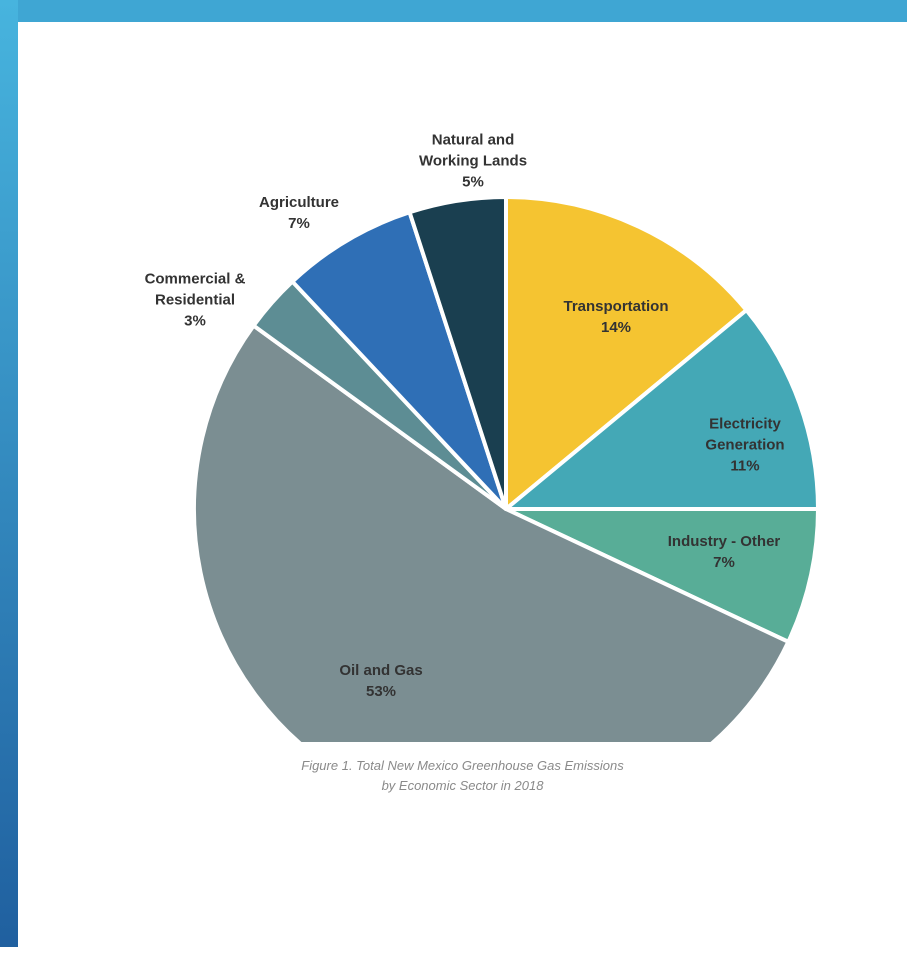  What do you see at coordinates (453, 11) in the screenshot?
I see `slide-frame-top` at bounding box center [453, 11].